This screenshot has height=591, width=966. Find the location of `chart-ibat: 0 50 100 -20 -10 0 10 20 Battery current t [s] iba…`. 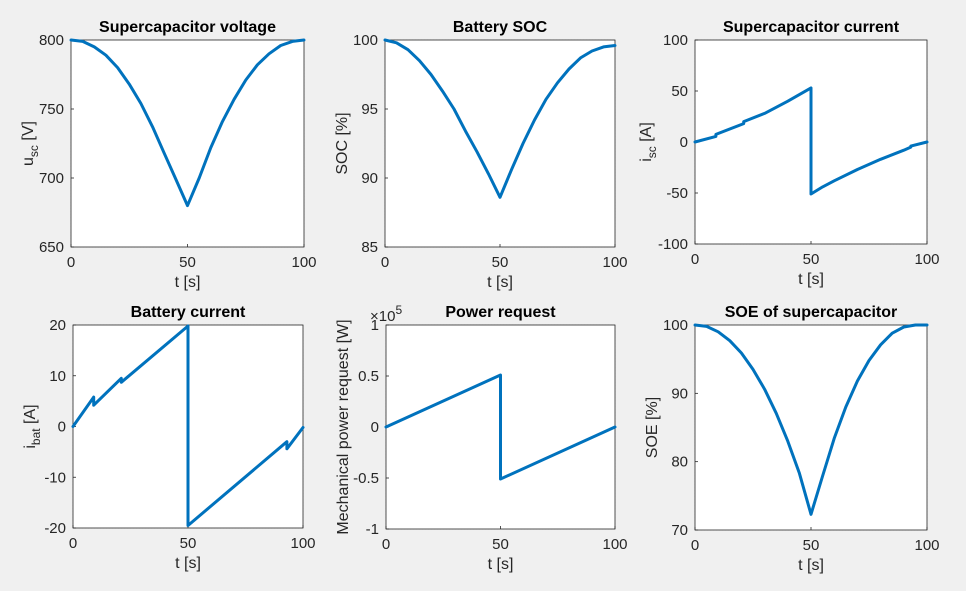

chart-ibat: 0 50 100 -20 -10 0 10 20 Battery current t [s] iba… is located at coordinates (169, 438).